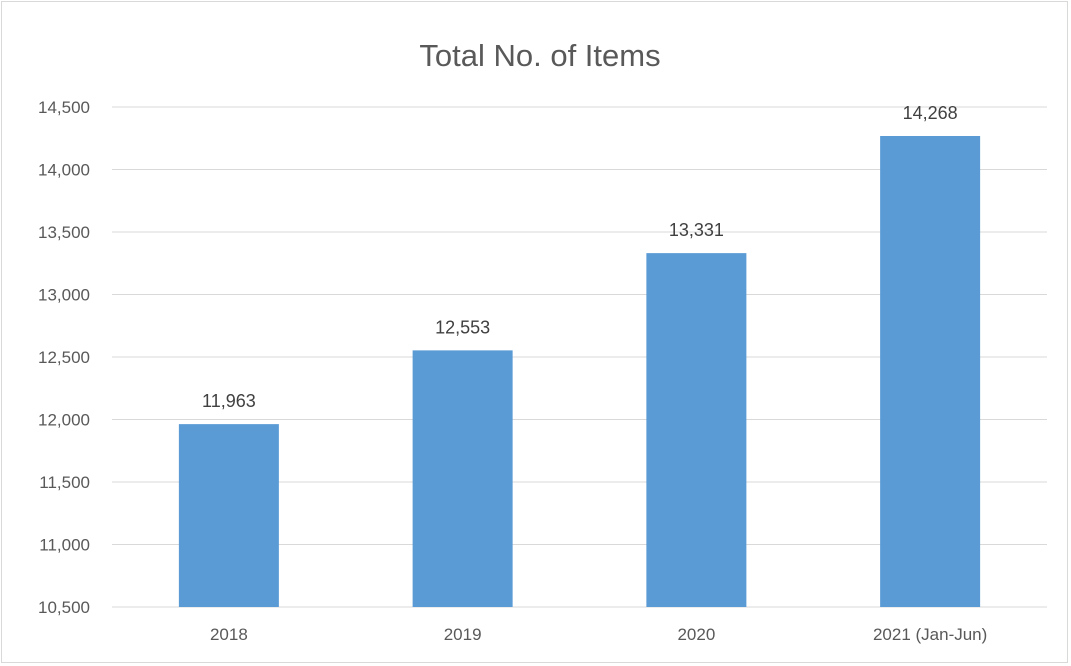  What do you see at coordinates (64, 170) in the screenshot?
I see `y-tick-label: 14,000` at bounding box center [64, 170].